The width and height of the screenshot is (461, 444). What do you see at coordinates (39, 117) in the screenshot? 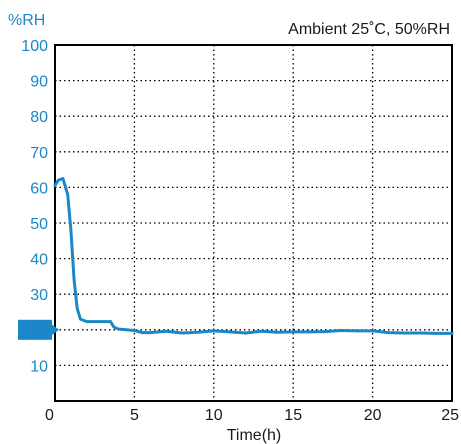
I see `y-tick-label: 80` at bounding box center [39, 117].